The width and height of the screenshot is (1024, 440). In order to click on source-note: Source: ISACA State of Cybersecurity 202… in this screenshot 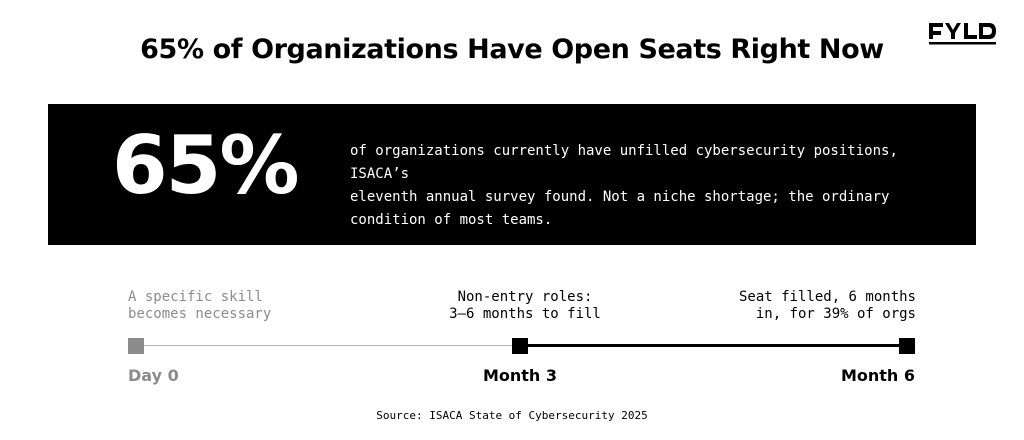, I will do `click(512, 415)`.